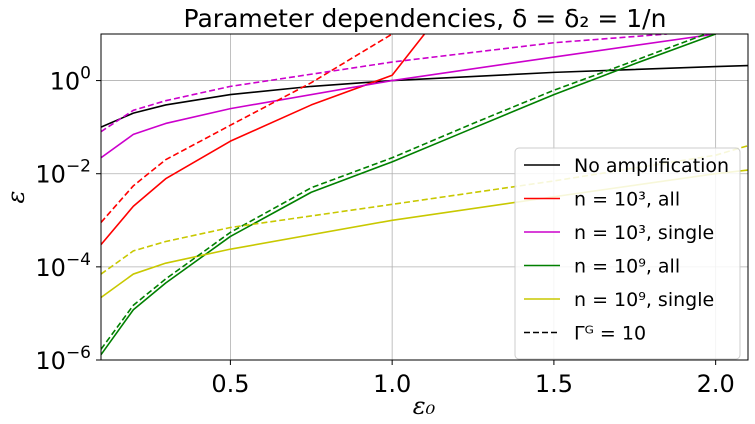 The height and width of the screenshot is (424, 755). I want to click on x-axis-label: ε₀, so click(424, 406).